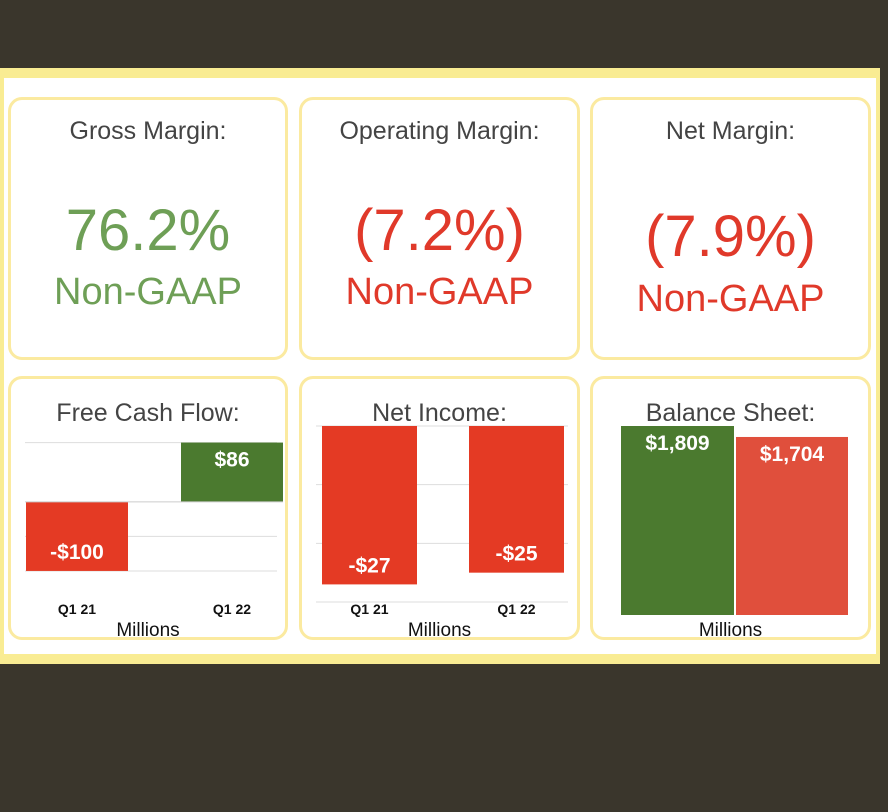 Image resolution: width=888 pixels, height=812 pixels. What do you see at coordinates (369, 565) in the screenshot?
I see `data-label: -$27` at bounding box center [369, 565].